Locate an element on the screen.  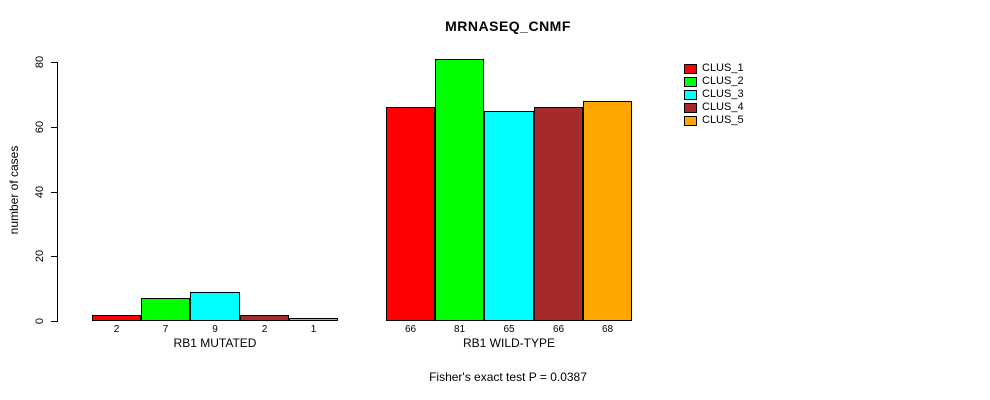
legend: CLUS_1 CLUS_2 CLUS_3 CLUS_4 CLUS_5 is located at coordinates (714, 94).